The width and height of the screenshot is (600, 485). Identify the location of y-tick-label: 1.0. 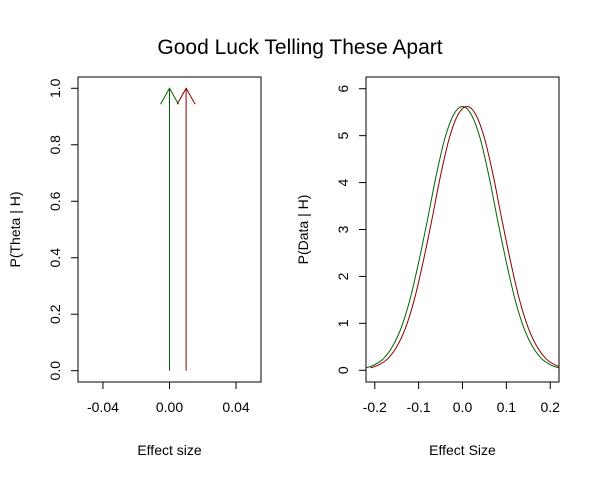
(55, 88).